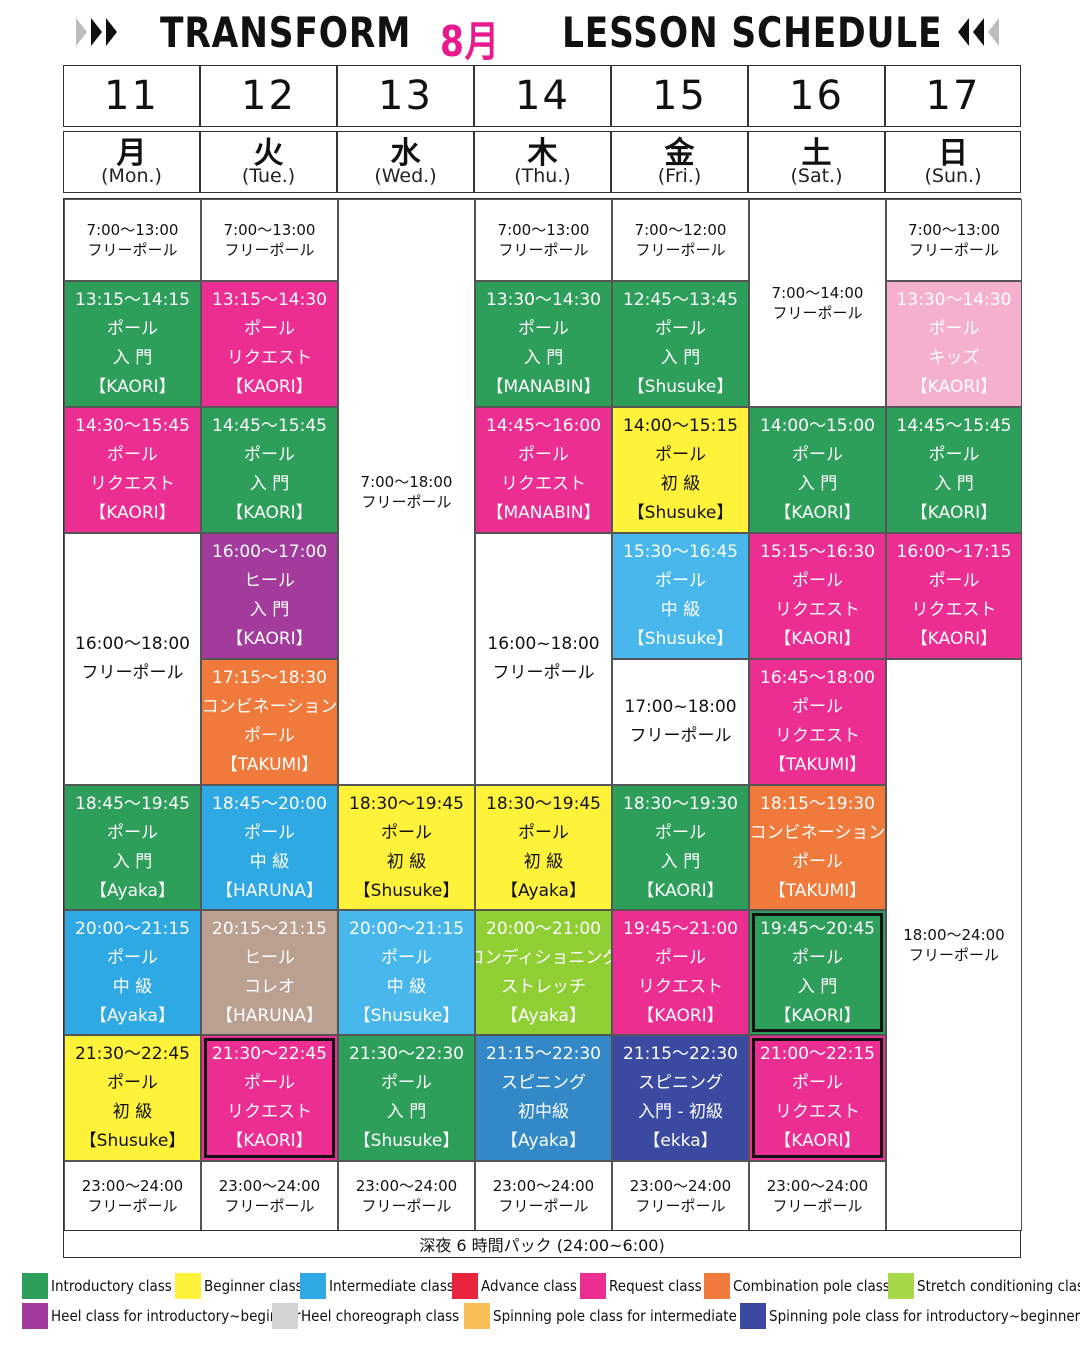 Image resolution: width=1080 pixels, height=1350 pixels. I want to click on date-cell: 15, so click(679, 96).